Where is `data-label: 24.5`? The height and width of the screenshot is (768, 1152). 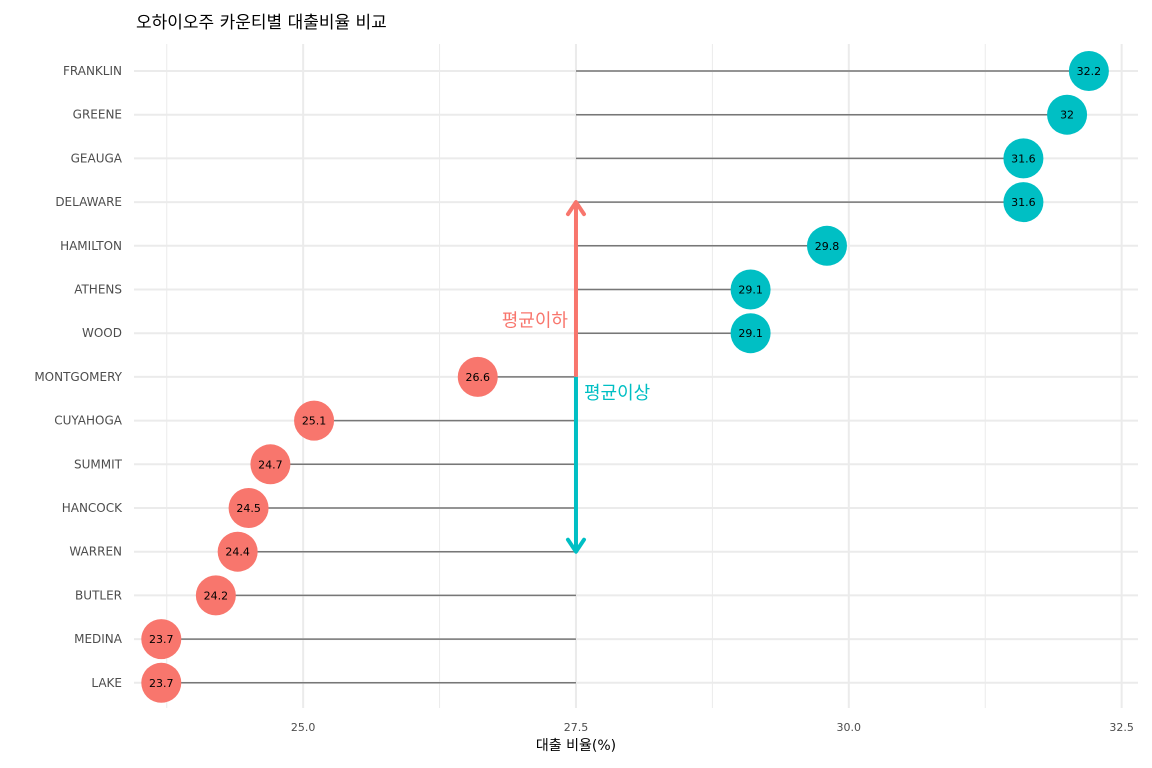
data-label: 24.5 is located at coordinates (248, 508).